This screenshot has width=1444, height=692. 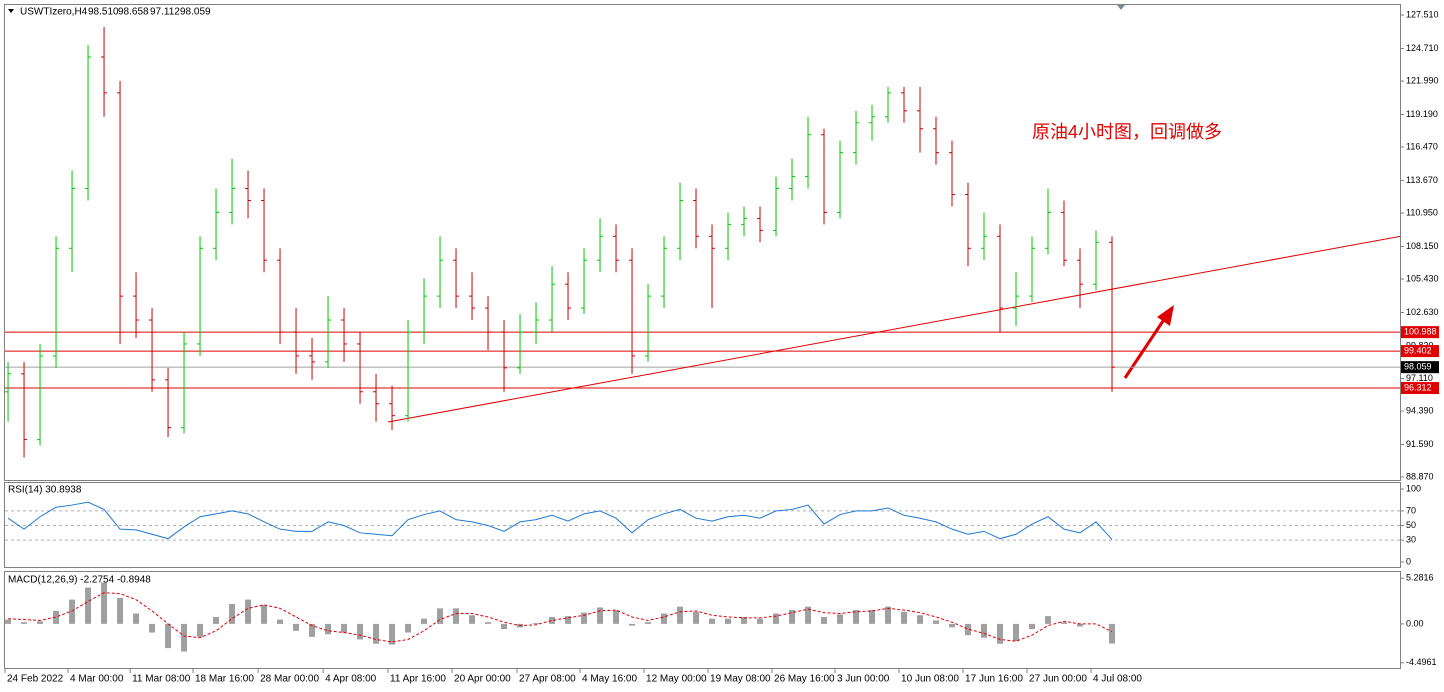 What do you see at coordinates (1422, 246) in the screenshot?
I see `y-tick-label: 108.150` at bounding box center [1422, 246].